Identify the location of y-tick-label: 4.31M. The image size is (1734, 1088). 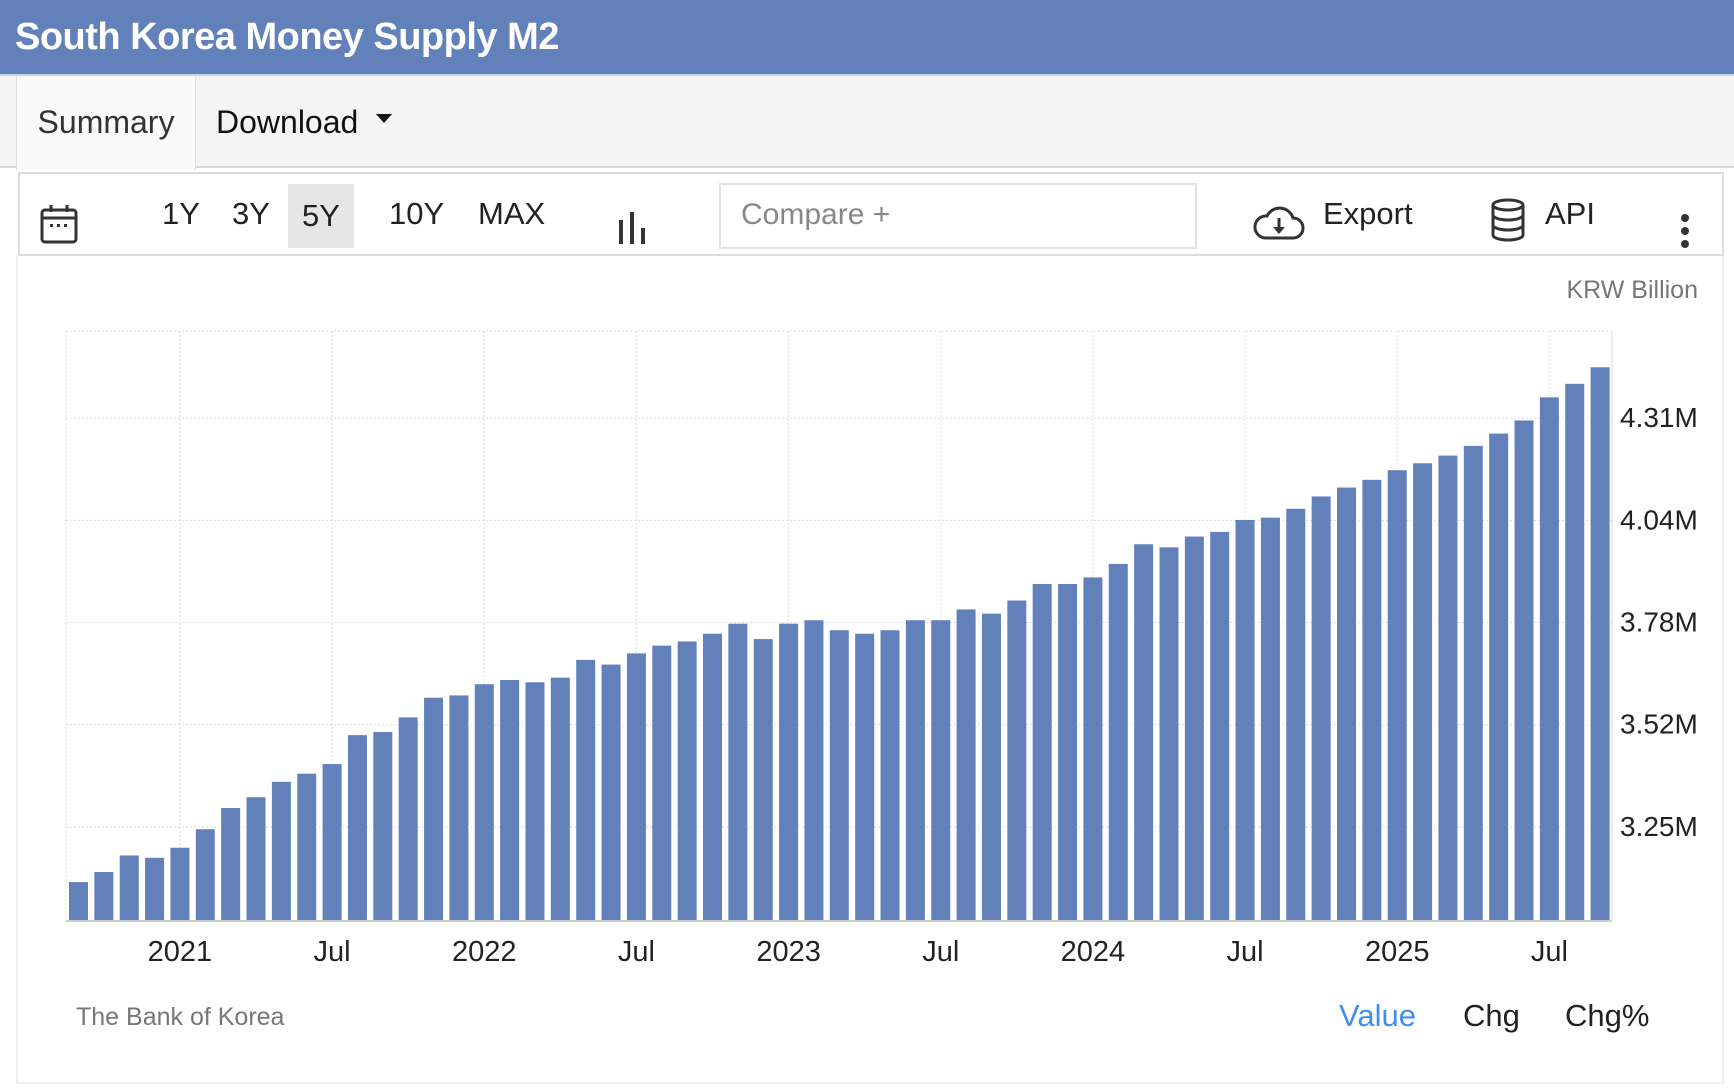
(1659, 417).